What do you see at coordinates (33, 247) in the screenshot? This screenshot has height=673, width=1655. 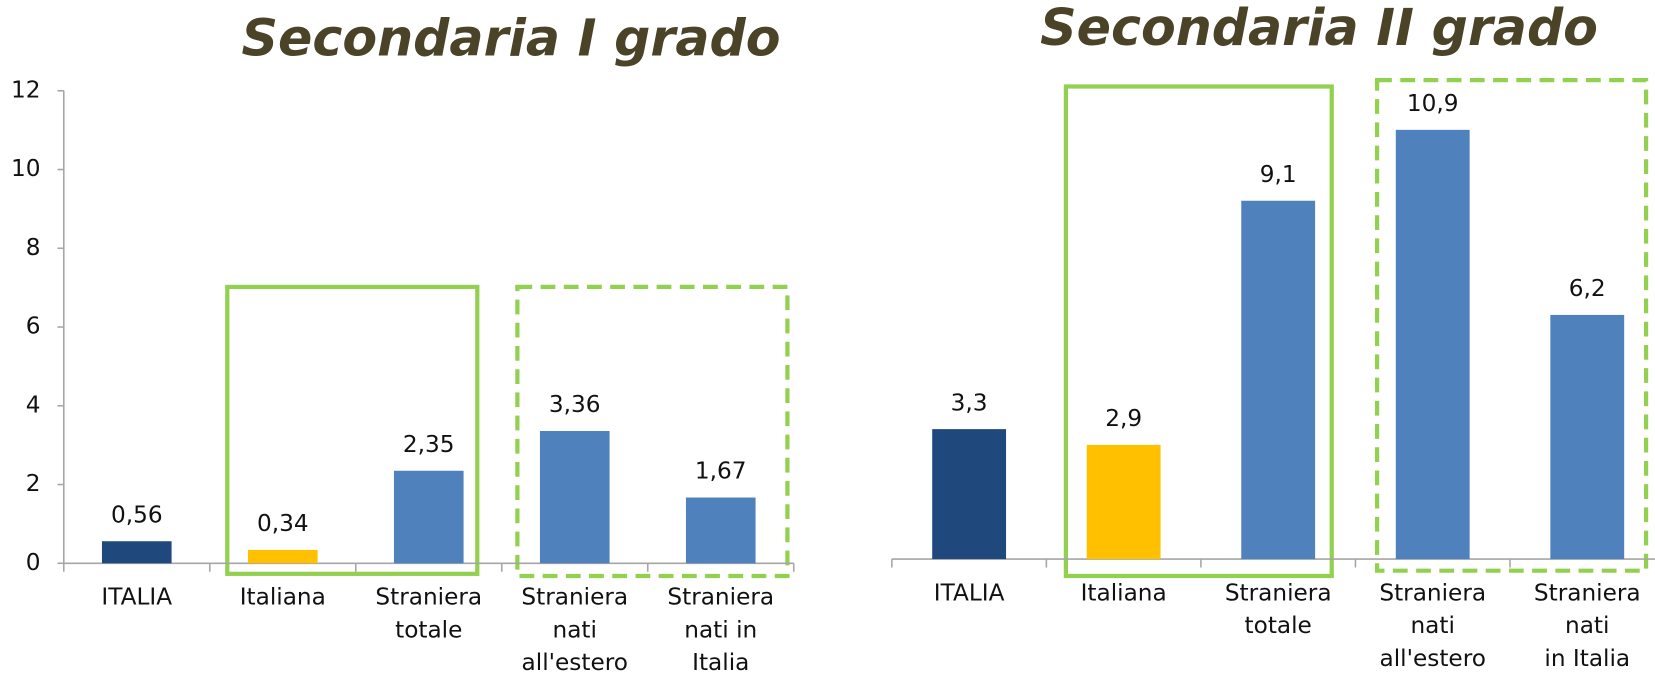 I see `y-tick-label: 8` at bounding box center [33, 247].